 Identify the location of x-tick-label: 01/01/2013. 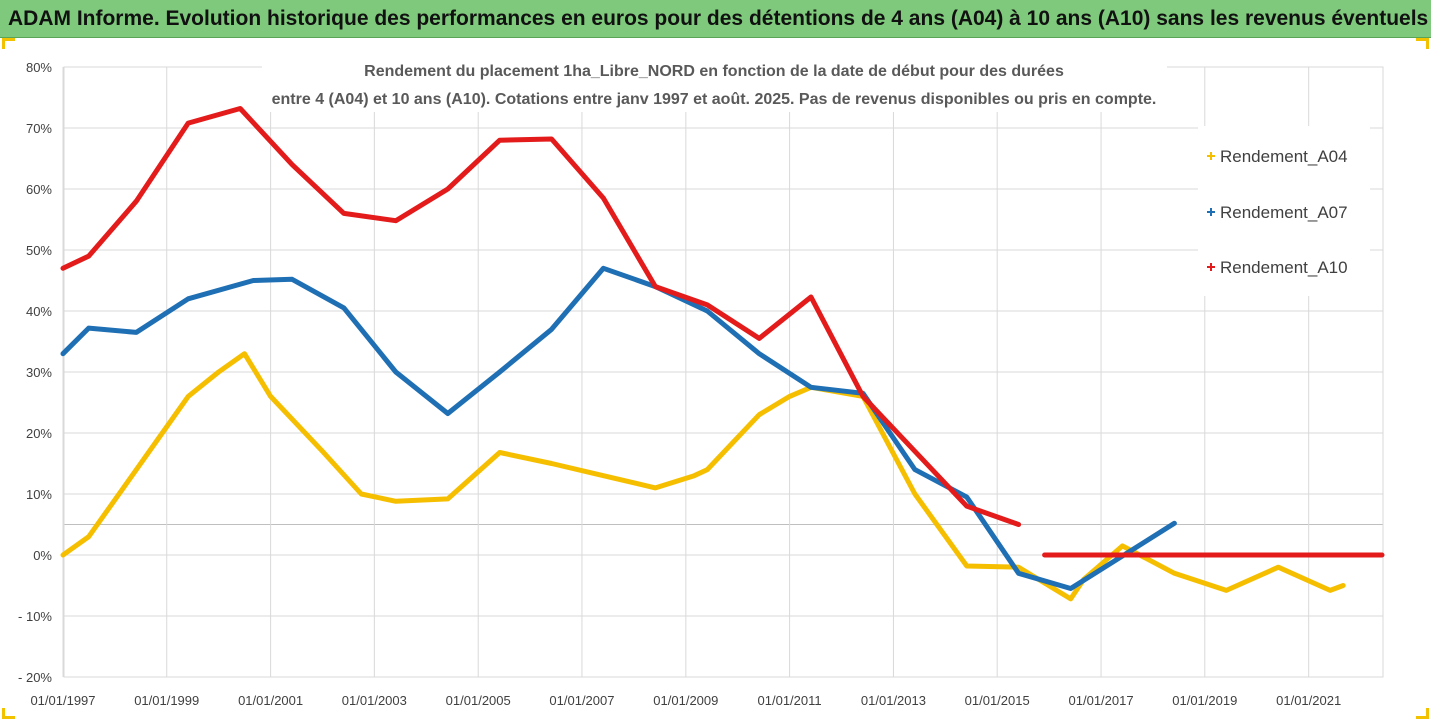
(893, 700).